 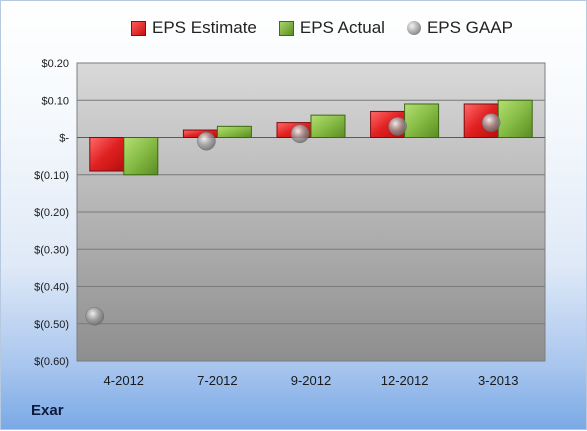 I want to click on x-tick-label: 4-2012, so click(x=124, y=380).